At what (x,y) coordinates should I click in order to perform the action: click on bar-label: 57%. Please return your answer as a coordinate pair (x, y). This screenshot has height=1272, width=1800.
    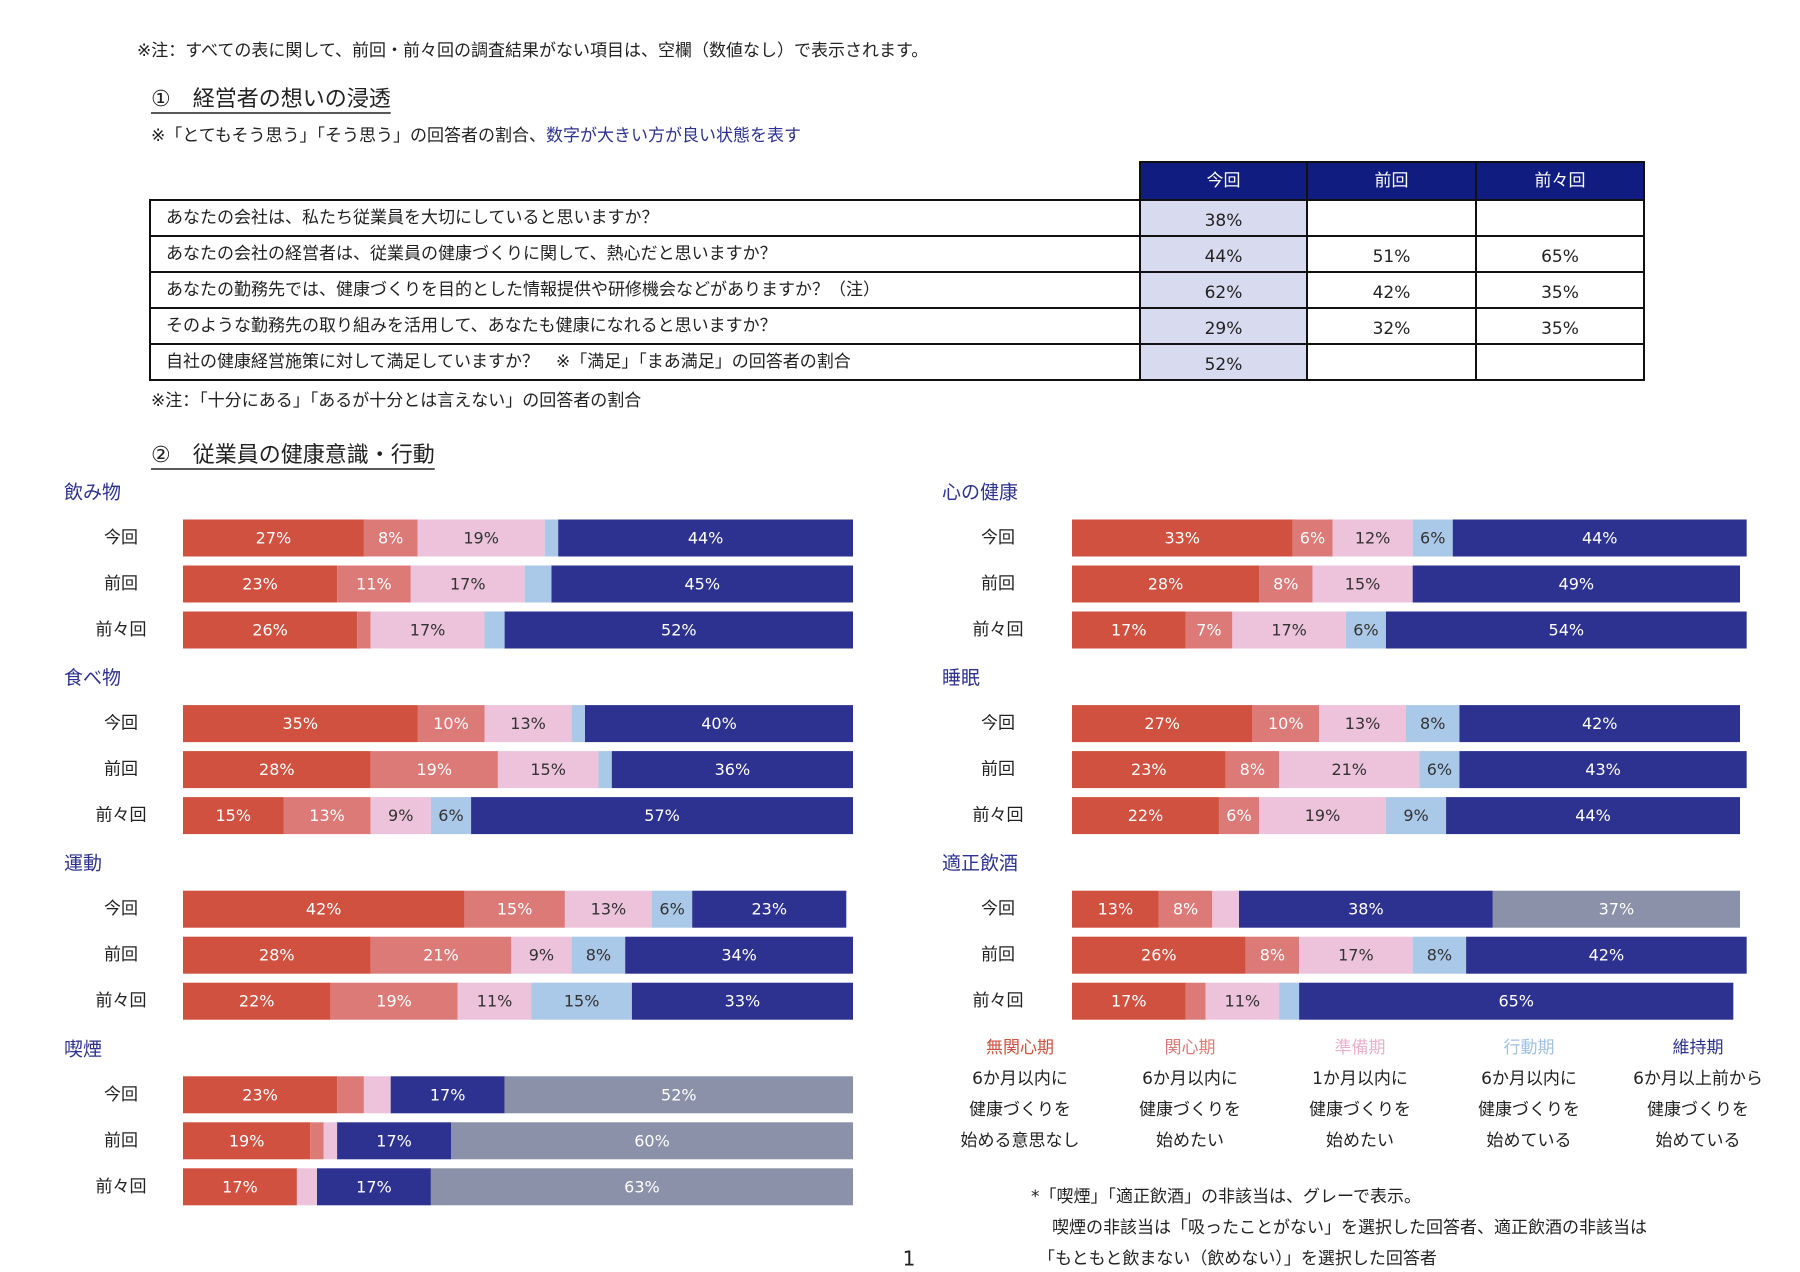
    Looking at the image, I should click on (662, 815).